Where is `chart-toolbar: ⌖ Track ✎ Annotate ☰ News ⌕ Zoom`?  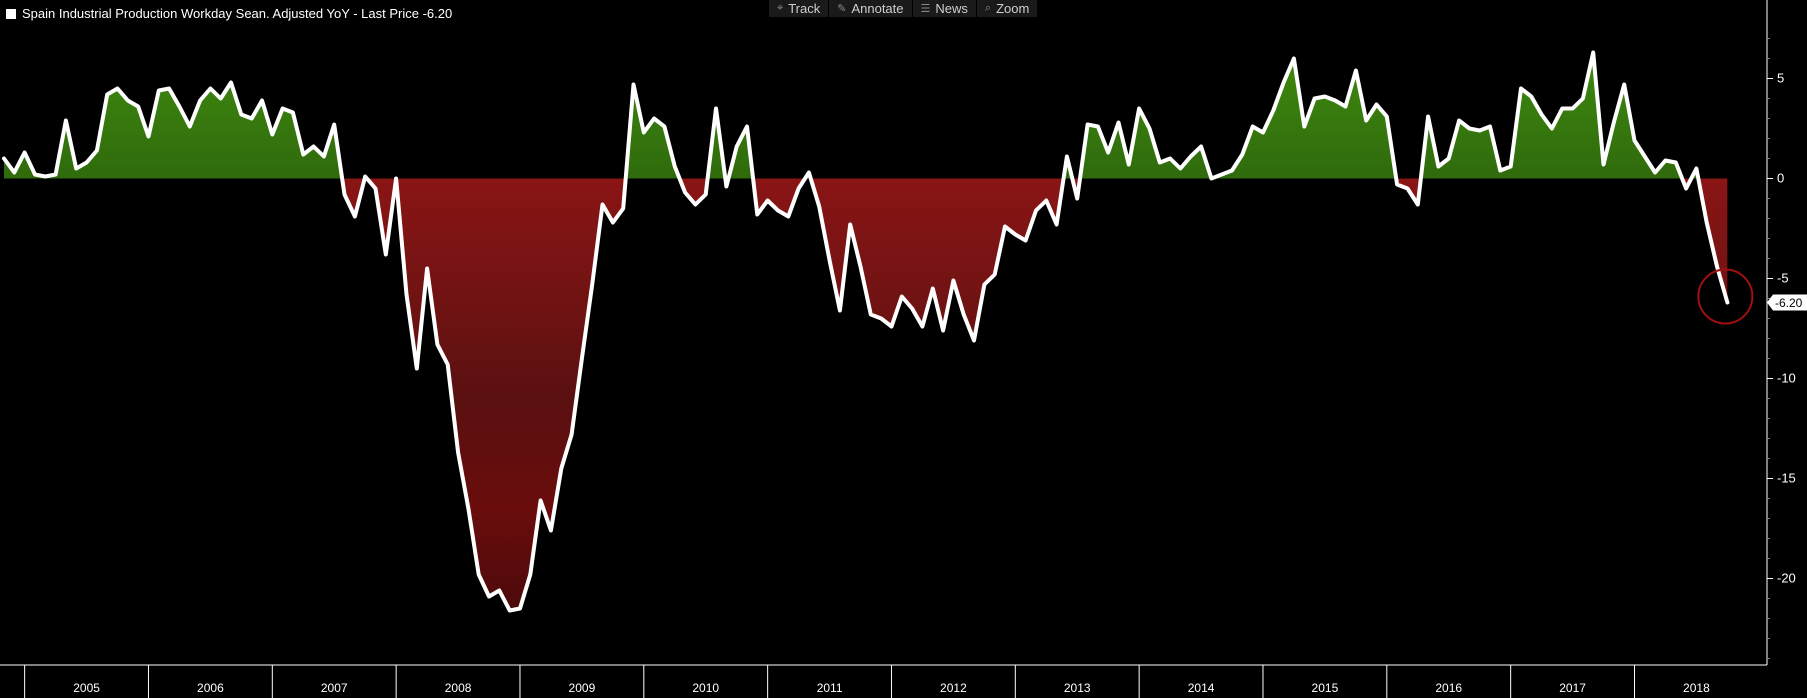
chart-toolbar: ⌖ Track ✎ Annotate ☰ News ⌕ Zoom is located at coordinates (904, 8).